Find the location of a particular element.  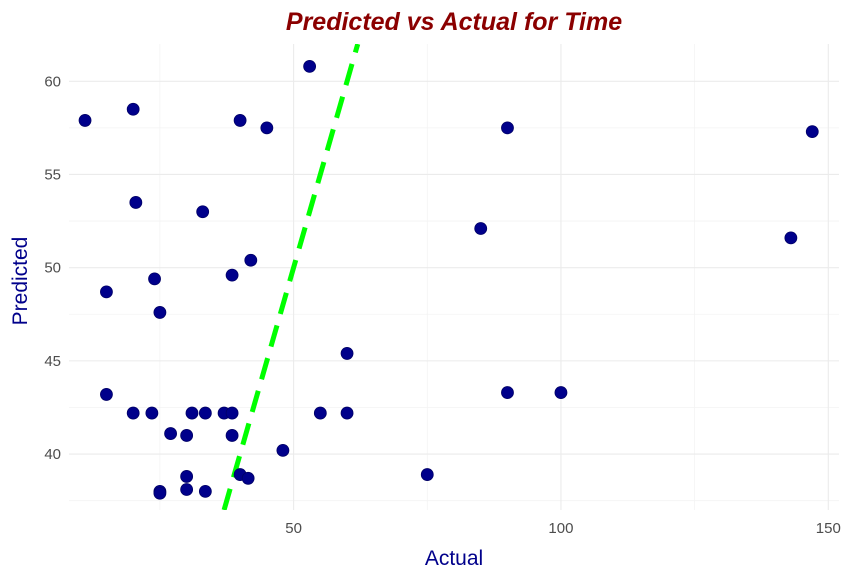

y-tick-label: 55 is located at coordinates (52, 174).